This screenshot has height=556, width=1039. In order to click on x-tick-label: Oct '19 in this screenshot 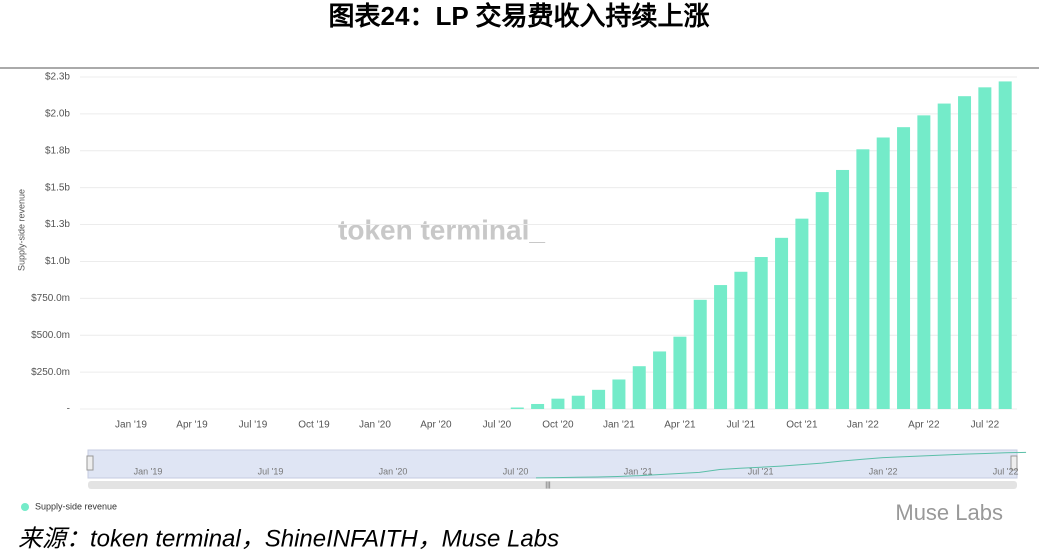, I will do `click(314, 425)`.